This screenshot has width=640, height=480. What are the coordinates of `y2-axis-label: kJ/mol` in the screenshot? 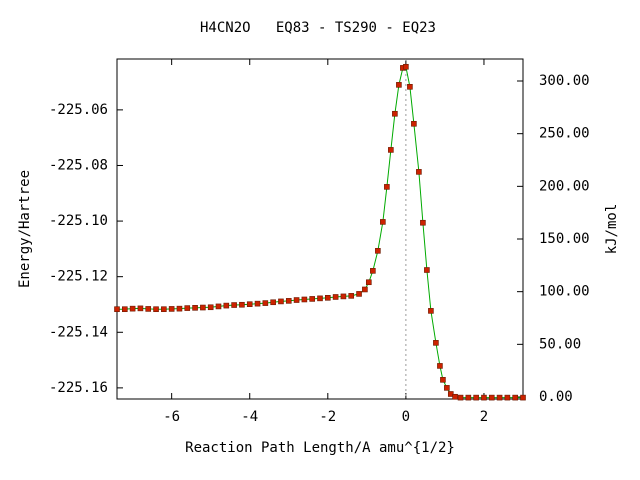 It's located at (612, 229).